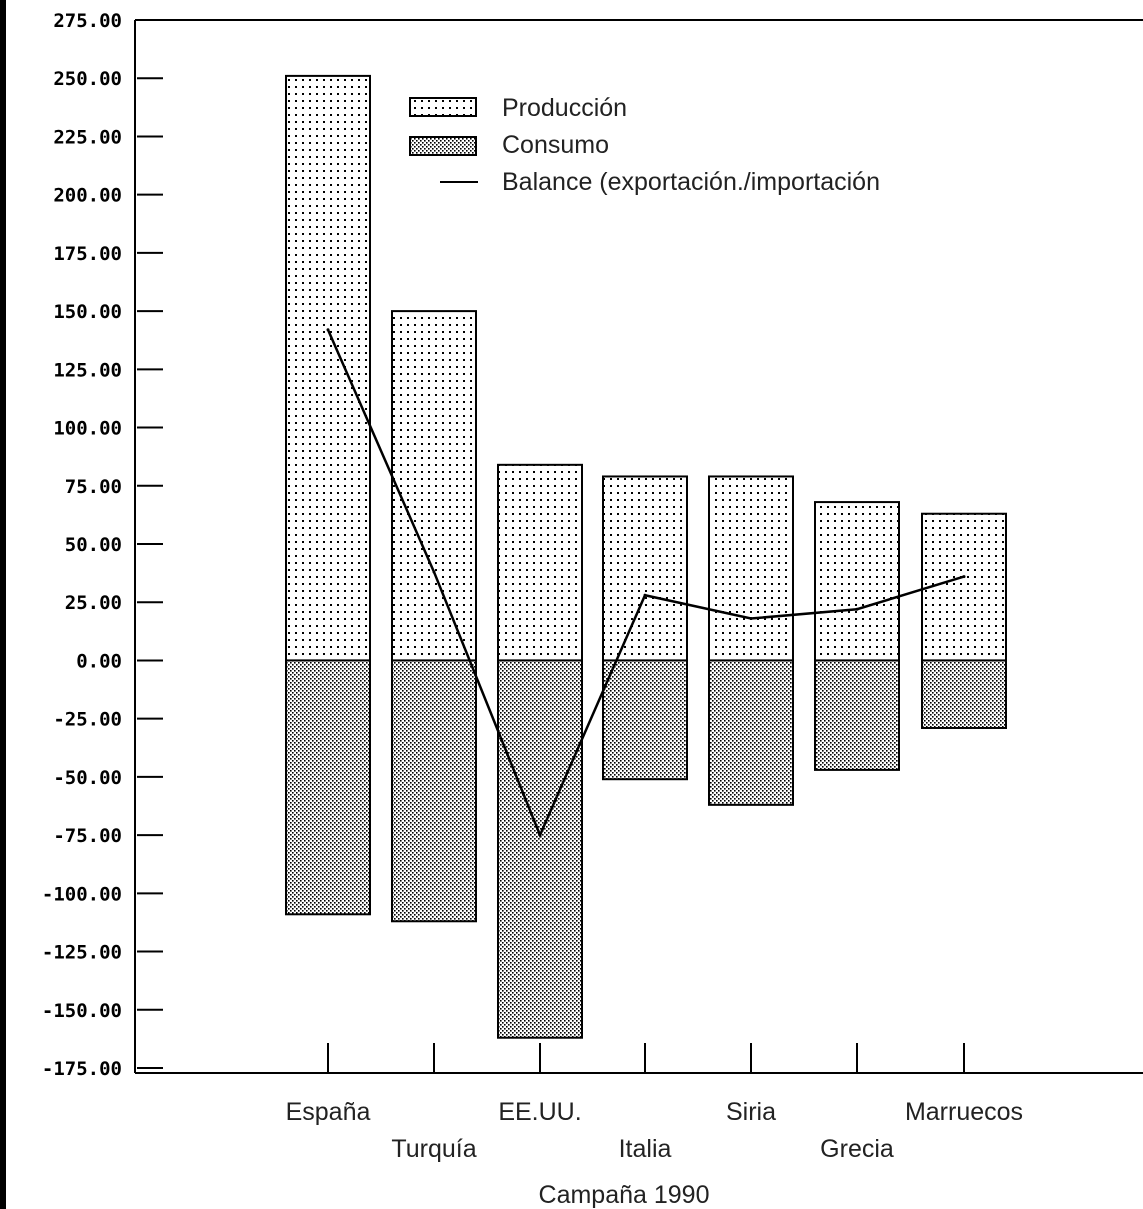  What do you see at coordinates (964, 1112) in the screenshot?
I see `category-label: Marruecos` at bounding box center [964, 1112].